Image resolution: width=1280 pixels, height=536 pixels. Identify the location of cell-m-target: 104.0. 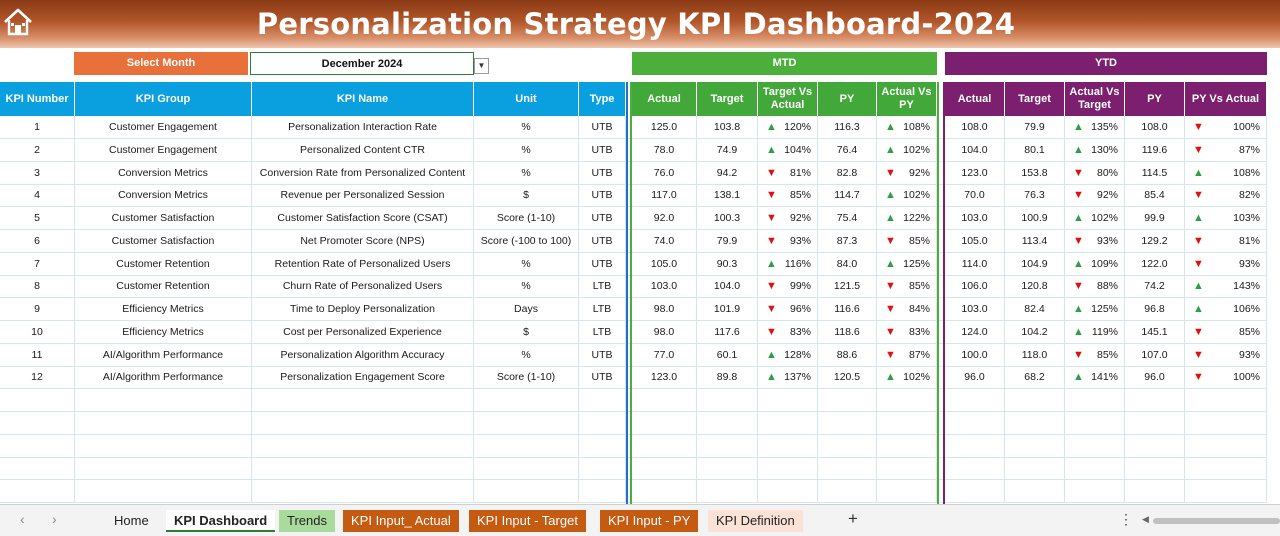
(727, 286).